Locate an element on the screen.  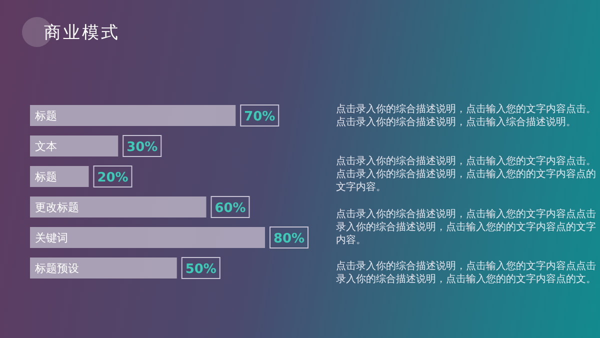
text: 点击录入你的综合描述说明，点击输入您的文字内容点击。点击录入你的综合描述说明，点击输入您的的文字内容点的文字内容。 is located at coordinates (466, 174).